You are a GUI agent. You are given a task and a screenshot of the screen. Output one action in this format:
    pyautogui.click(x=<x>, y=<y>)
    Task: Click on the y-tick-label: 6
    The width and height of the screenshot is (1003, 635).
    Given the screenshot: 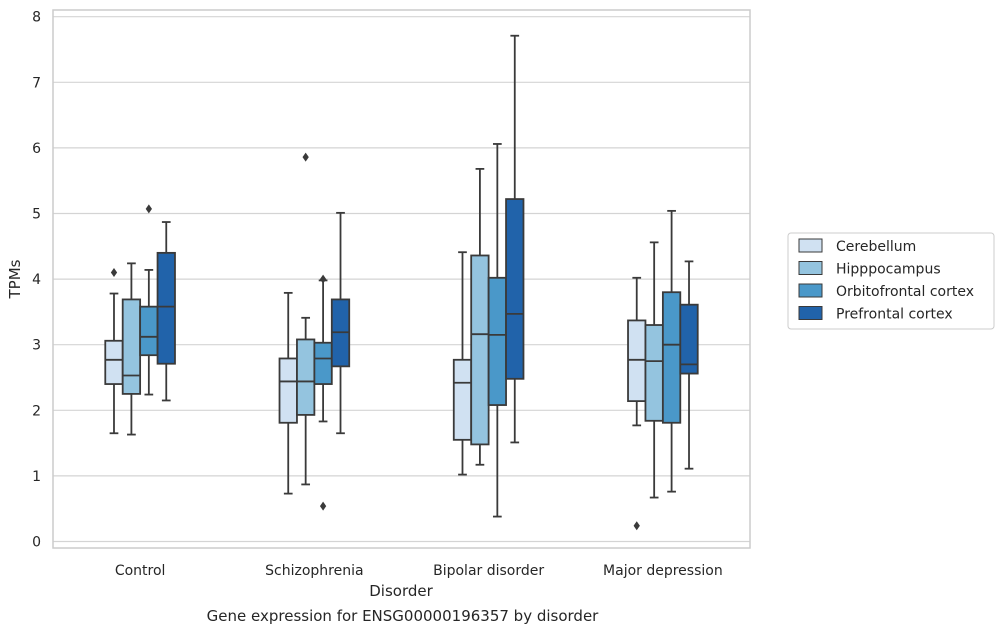 What is the action you would take?
    pyautogui.click(x=36, y=149)
    